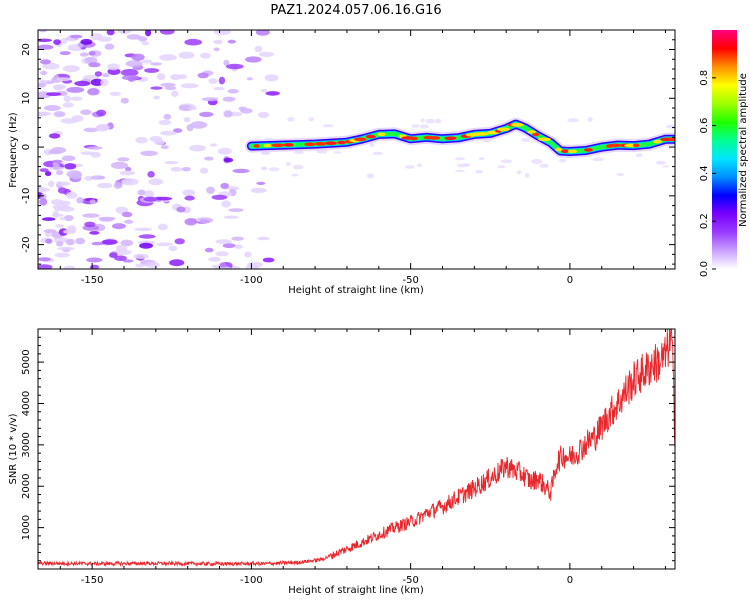 The height and width of the screenshot is (600, 750). What do you see at coordinates (251, 580) in the screenshot?
I see `snr-x-tick-label: -100` at bounding box center [251, 580].